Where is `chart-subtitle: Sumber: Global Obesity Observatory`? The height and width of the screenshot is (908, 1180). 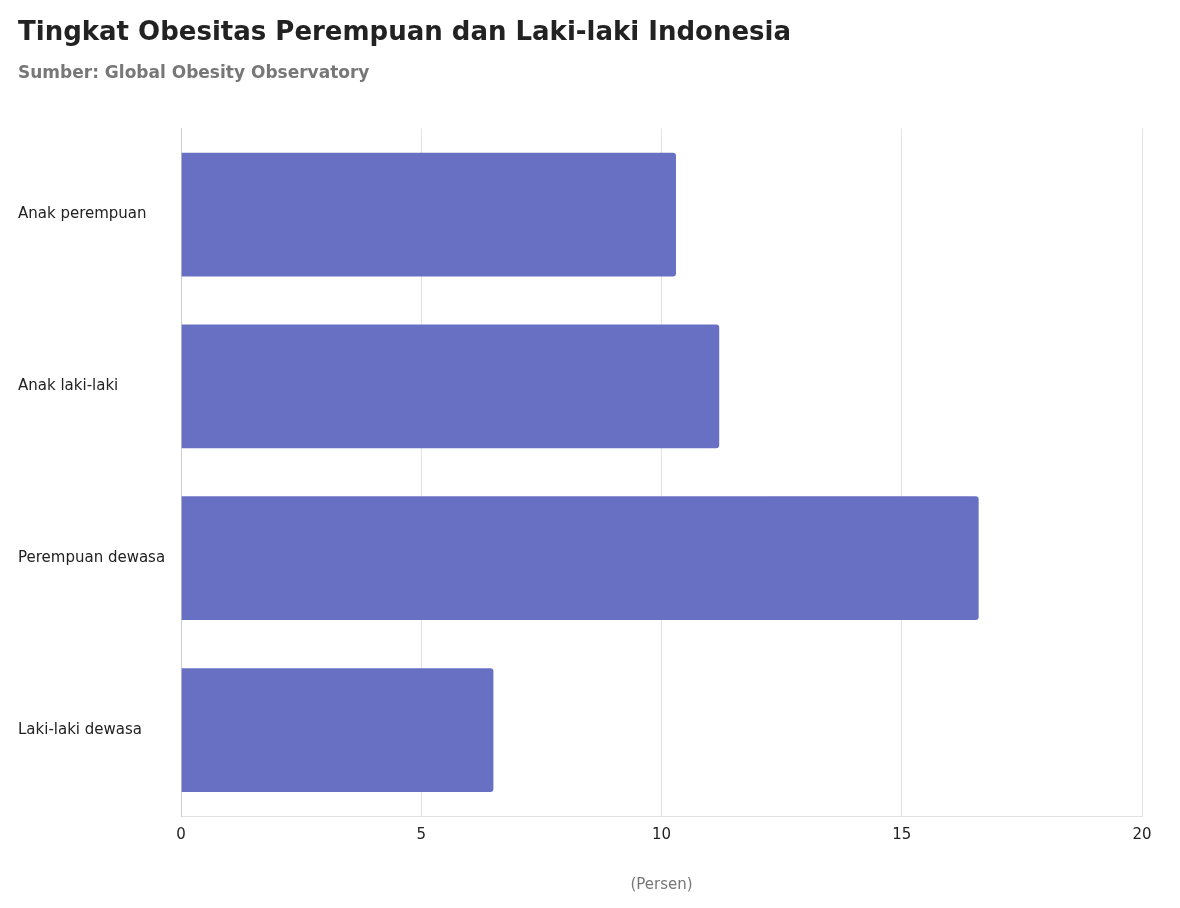 chart-subtitle: Sumber: Global Obesity Observatory is located at coordinates (194, 71).